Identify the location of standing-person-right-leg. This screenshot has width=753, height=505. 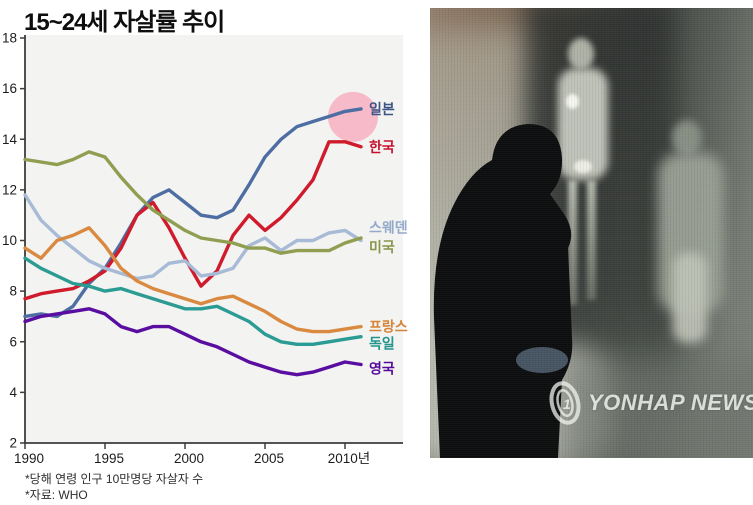
(591, 240).